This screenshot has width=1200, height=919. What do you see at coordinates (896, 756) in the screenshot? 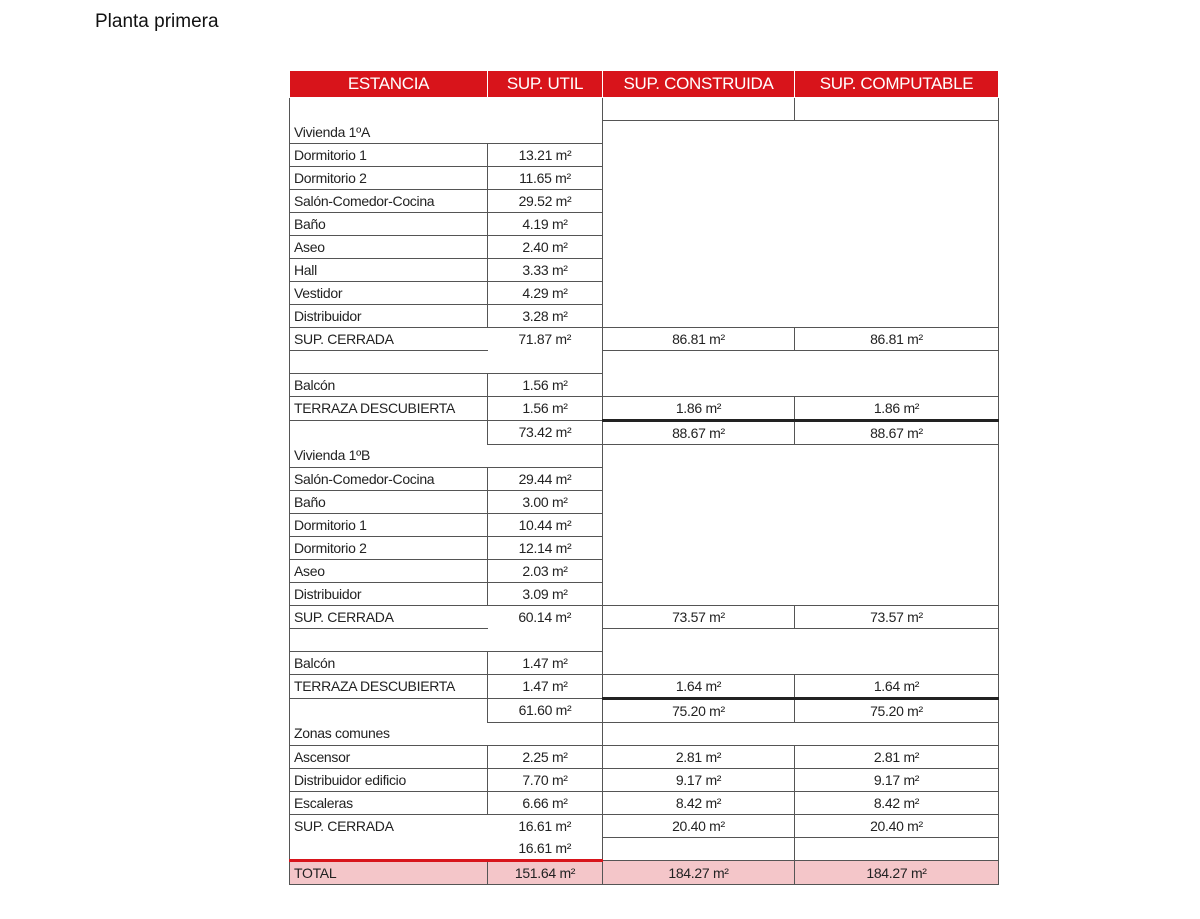
I see `cell-sup-computable: 2.81 m²` at bounding box center [896, 756].